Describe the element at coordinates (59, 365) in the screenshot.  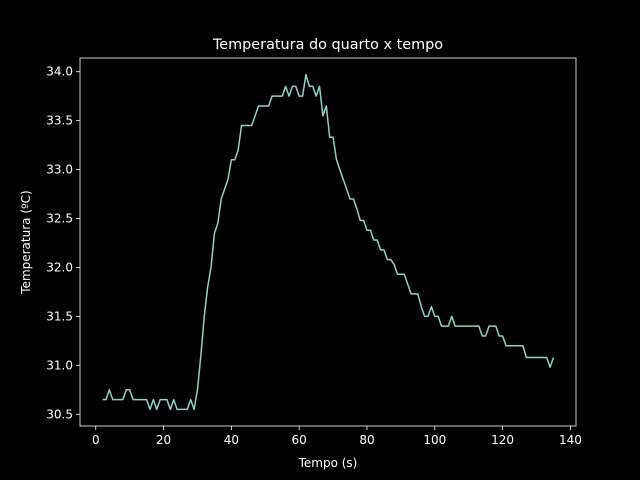
I see `y-tick-label: 31.0` at that location.